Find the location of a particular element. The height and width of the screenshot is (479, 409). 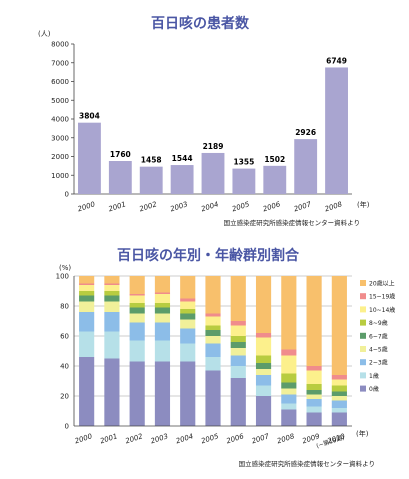

chart2-legend-label: 15~19歳 is located at coordinates (382, 297).